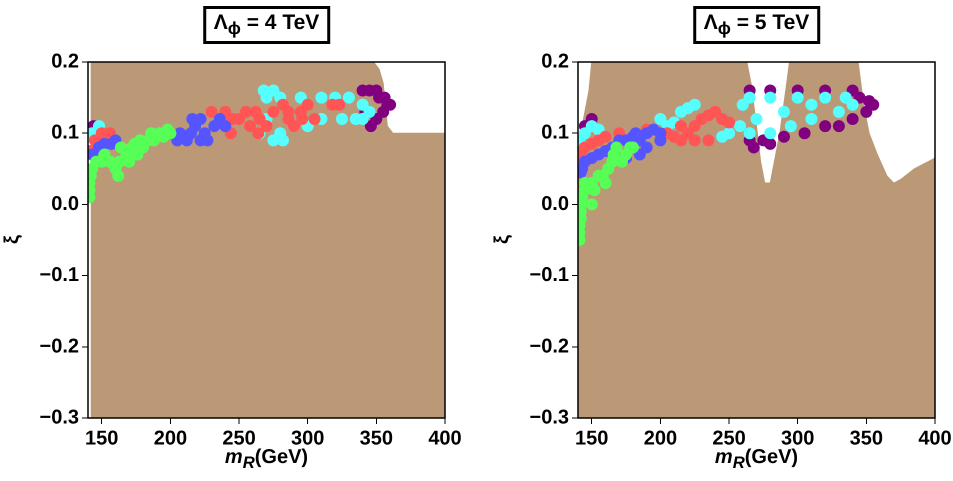 This screenshot has height=481, width=953. What do you see at coordinates (756, 25) in the screenshot?
I see `chart-title: Λ$_{ϕ}$ = 5 TeV` at bounding box center [756, 25].